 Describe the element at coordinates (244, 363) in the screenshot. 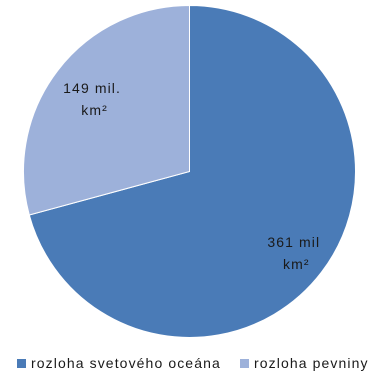

I see `legend-swatch-land` at that location.